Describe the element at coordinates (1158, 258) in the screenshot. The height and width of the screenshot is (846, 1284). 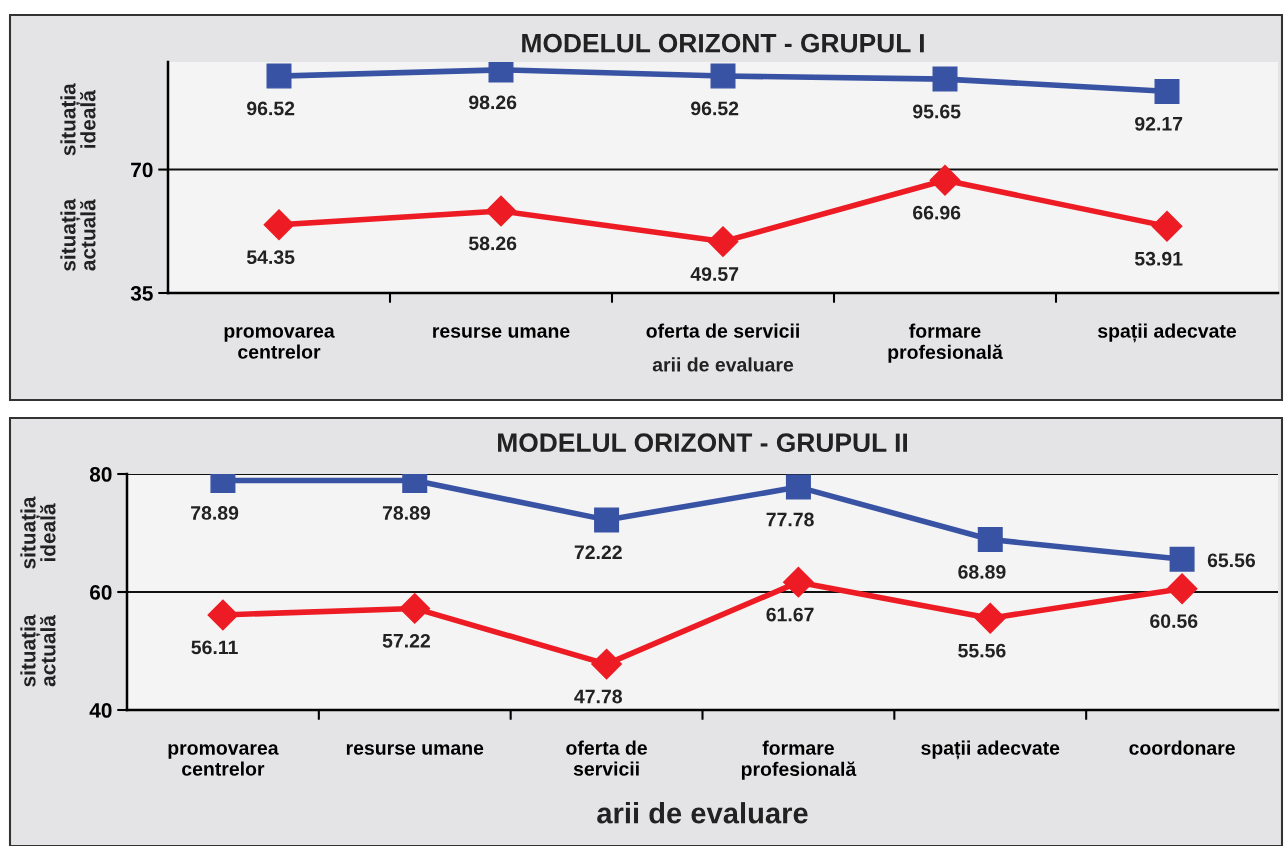
I see `data-label: 53.91` at that location.